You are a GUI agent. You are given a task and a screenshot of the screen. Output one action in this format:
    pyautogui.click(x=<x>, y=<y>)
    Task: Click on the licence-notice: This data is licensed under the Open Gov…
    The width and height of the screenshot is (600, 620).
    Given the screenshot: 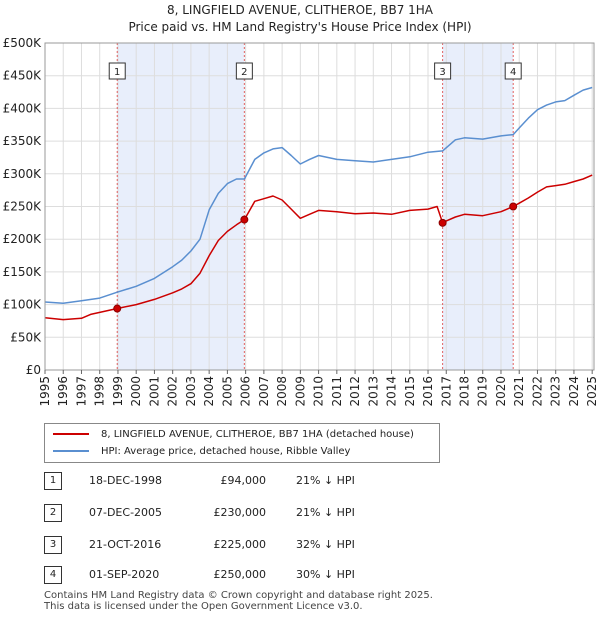 What is the action you would take?
    pyautogui.click(x=203, y=606)
    